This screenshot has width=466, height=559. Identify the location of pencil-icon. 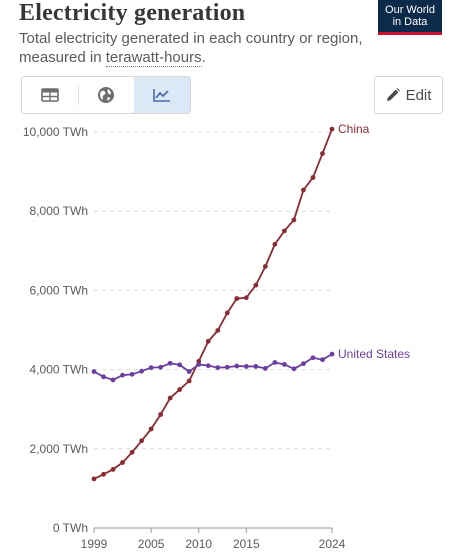
(393, 94).